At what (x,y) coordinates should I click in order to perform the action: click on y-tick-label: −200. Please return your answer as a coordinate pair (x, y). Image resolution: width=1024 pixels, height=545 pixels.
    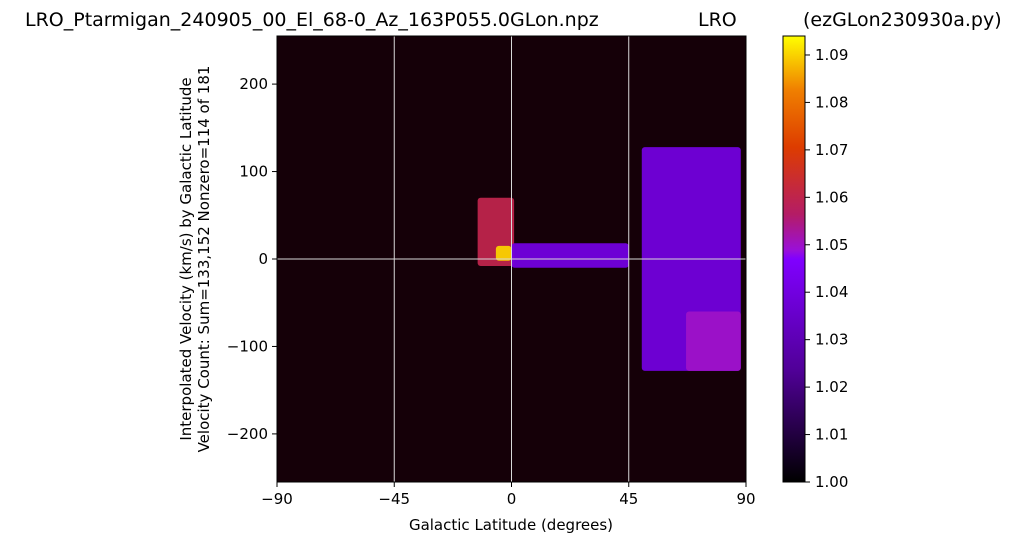
    Looking at the image, I should click on (247, 434).